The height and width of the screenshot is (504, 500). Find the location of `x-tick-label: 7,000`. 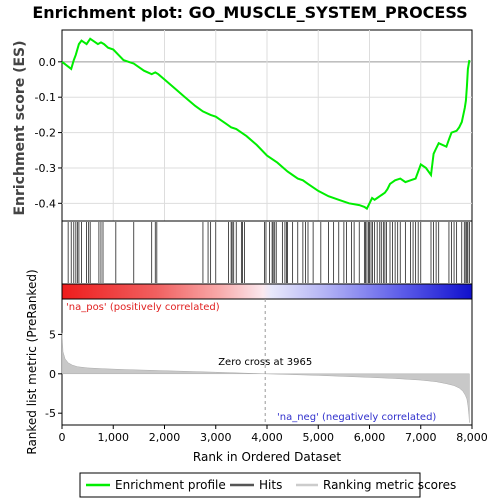

x-tick-label: 7,000 is located at coordinates (421, 437).